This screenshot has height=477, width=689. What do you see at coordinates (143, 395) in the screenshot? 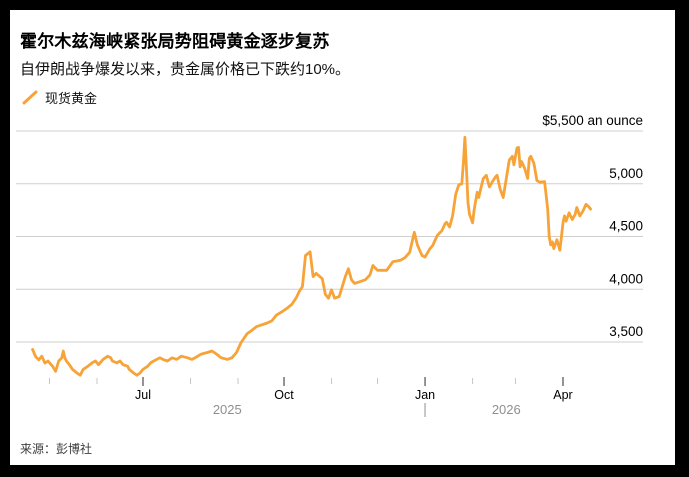
I see `x-axis-month-label: Jul` at bounding box center [143, 395].